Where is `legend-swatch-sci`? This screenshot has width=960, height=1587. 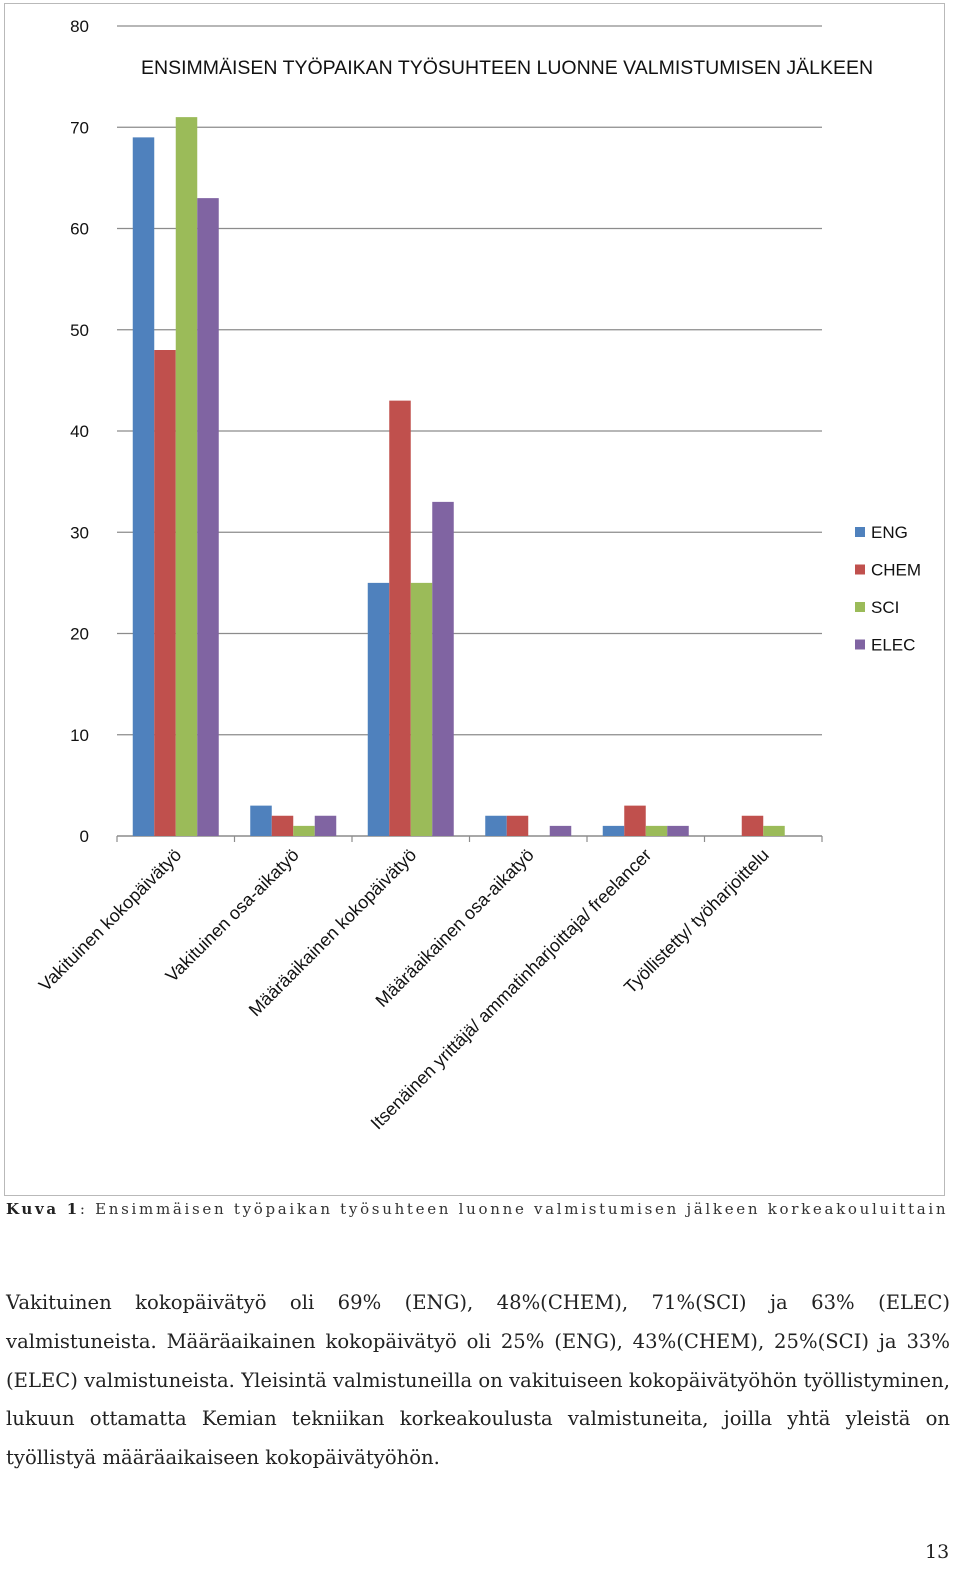 legend-swatch-sci is located at coordinates (860, 607).